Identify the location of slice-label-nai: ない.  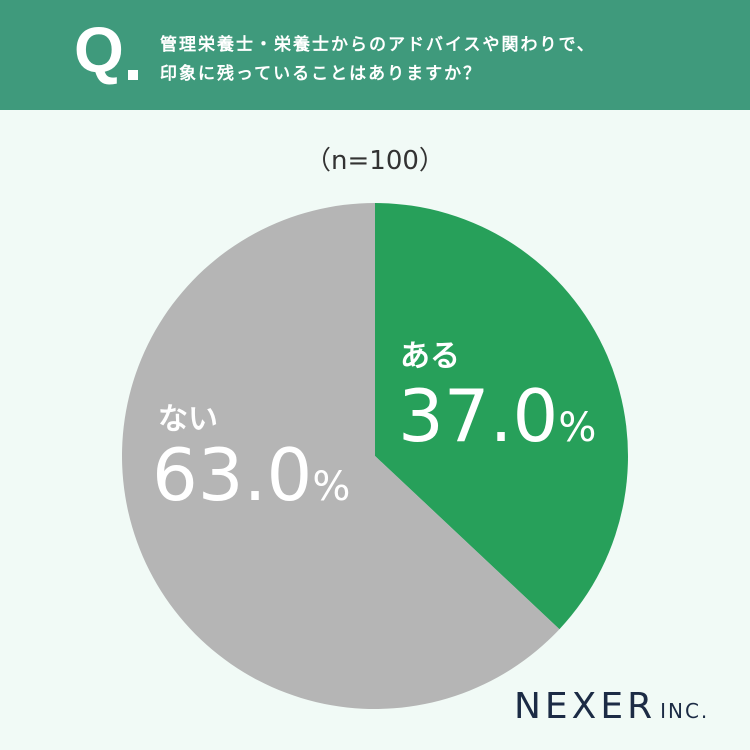
(188, 419).